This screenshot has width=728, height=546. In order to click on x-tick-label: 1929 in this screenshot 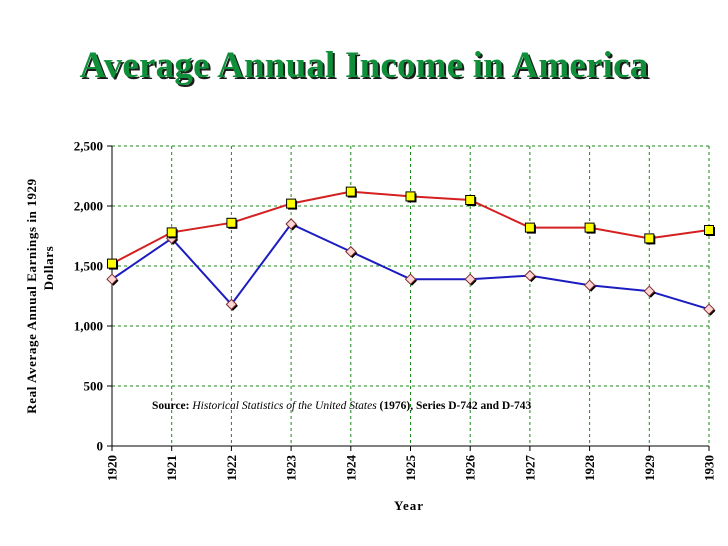, I will do `click(649, 468)`.